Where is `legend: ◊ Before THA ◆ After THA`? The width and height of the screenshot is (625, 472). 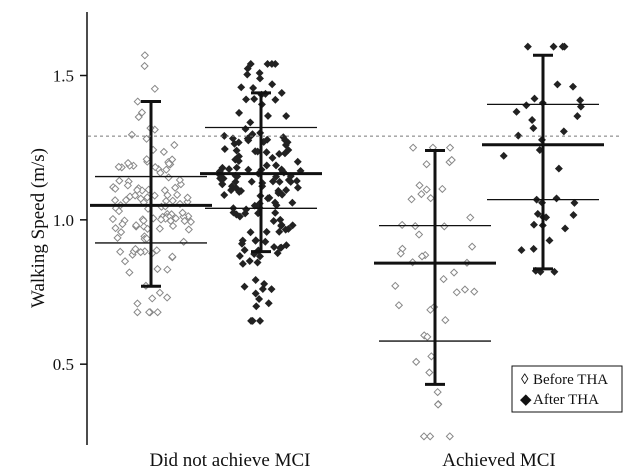
legend: ◊ Before THA ◆ After THA is located at coordinates (567, 389).